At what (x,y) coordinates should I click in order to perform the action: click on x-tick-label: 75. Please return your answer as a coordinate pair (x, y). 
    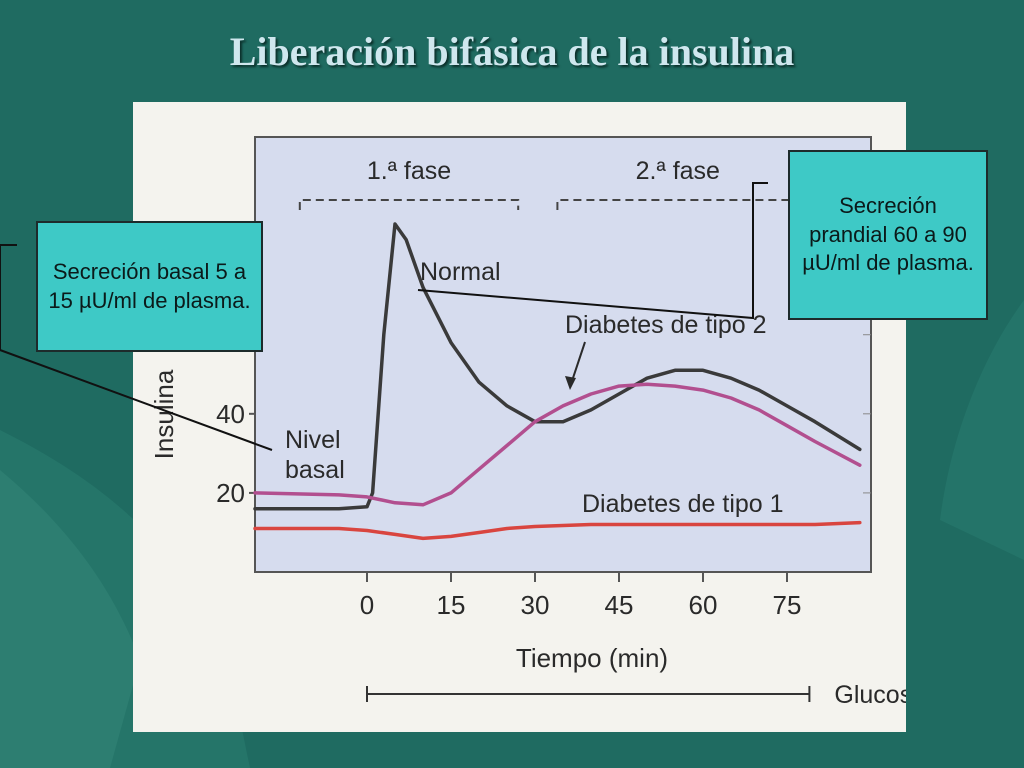
    Looking at the image, I should click on (787, 605).